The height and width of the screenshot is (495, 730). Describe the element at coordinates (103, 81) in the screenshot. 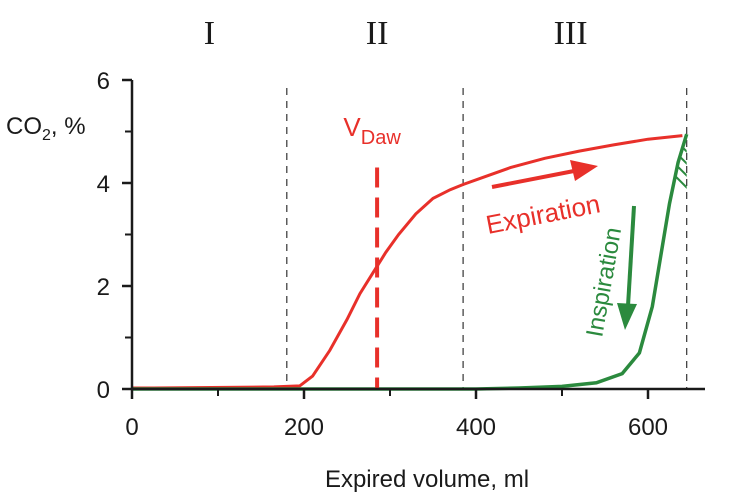

I see `y-tick-label: 6` at that location.